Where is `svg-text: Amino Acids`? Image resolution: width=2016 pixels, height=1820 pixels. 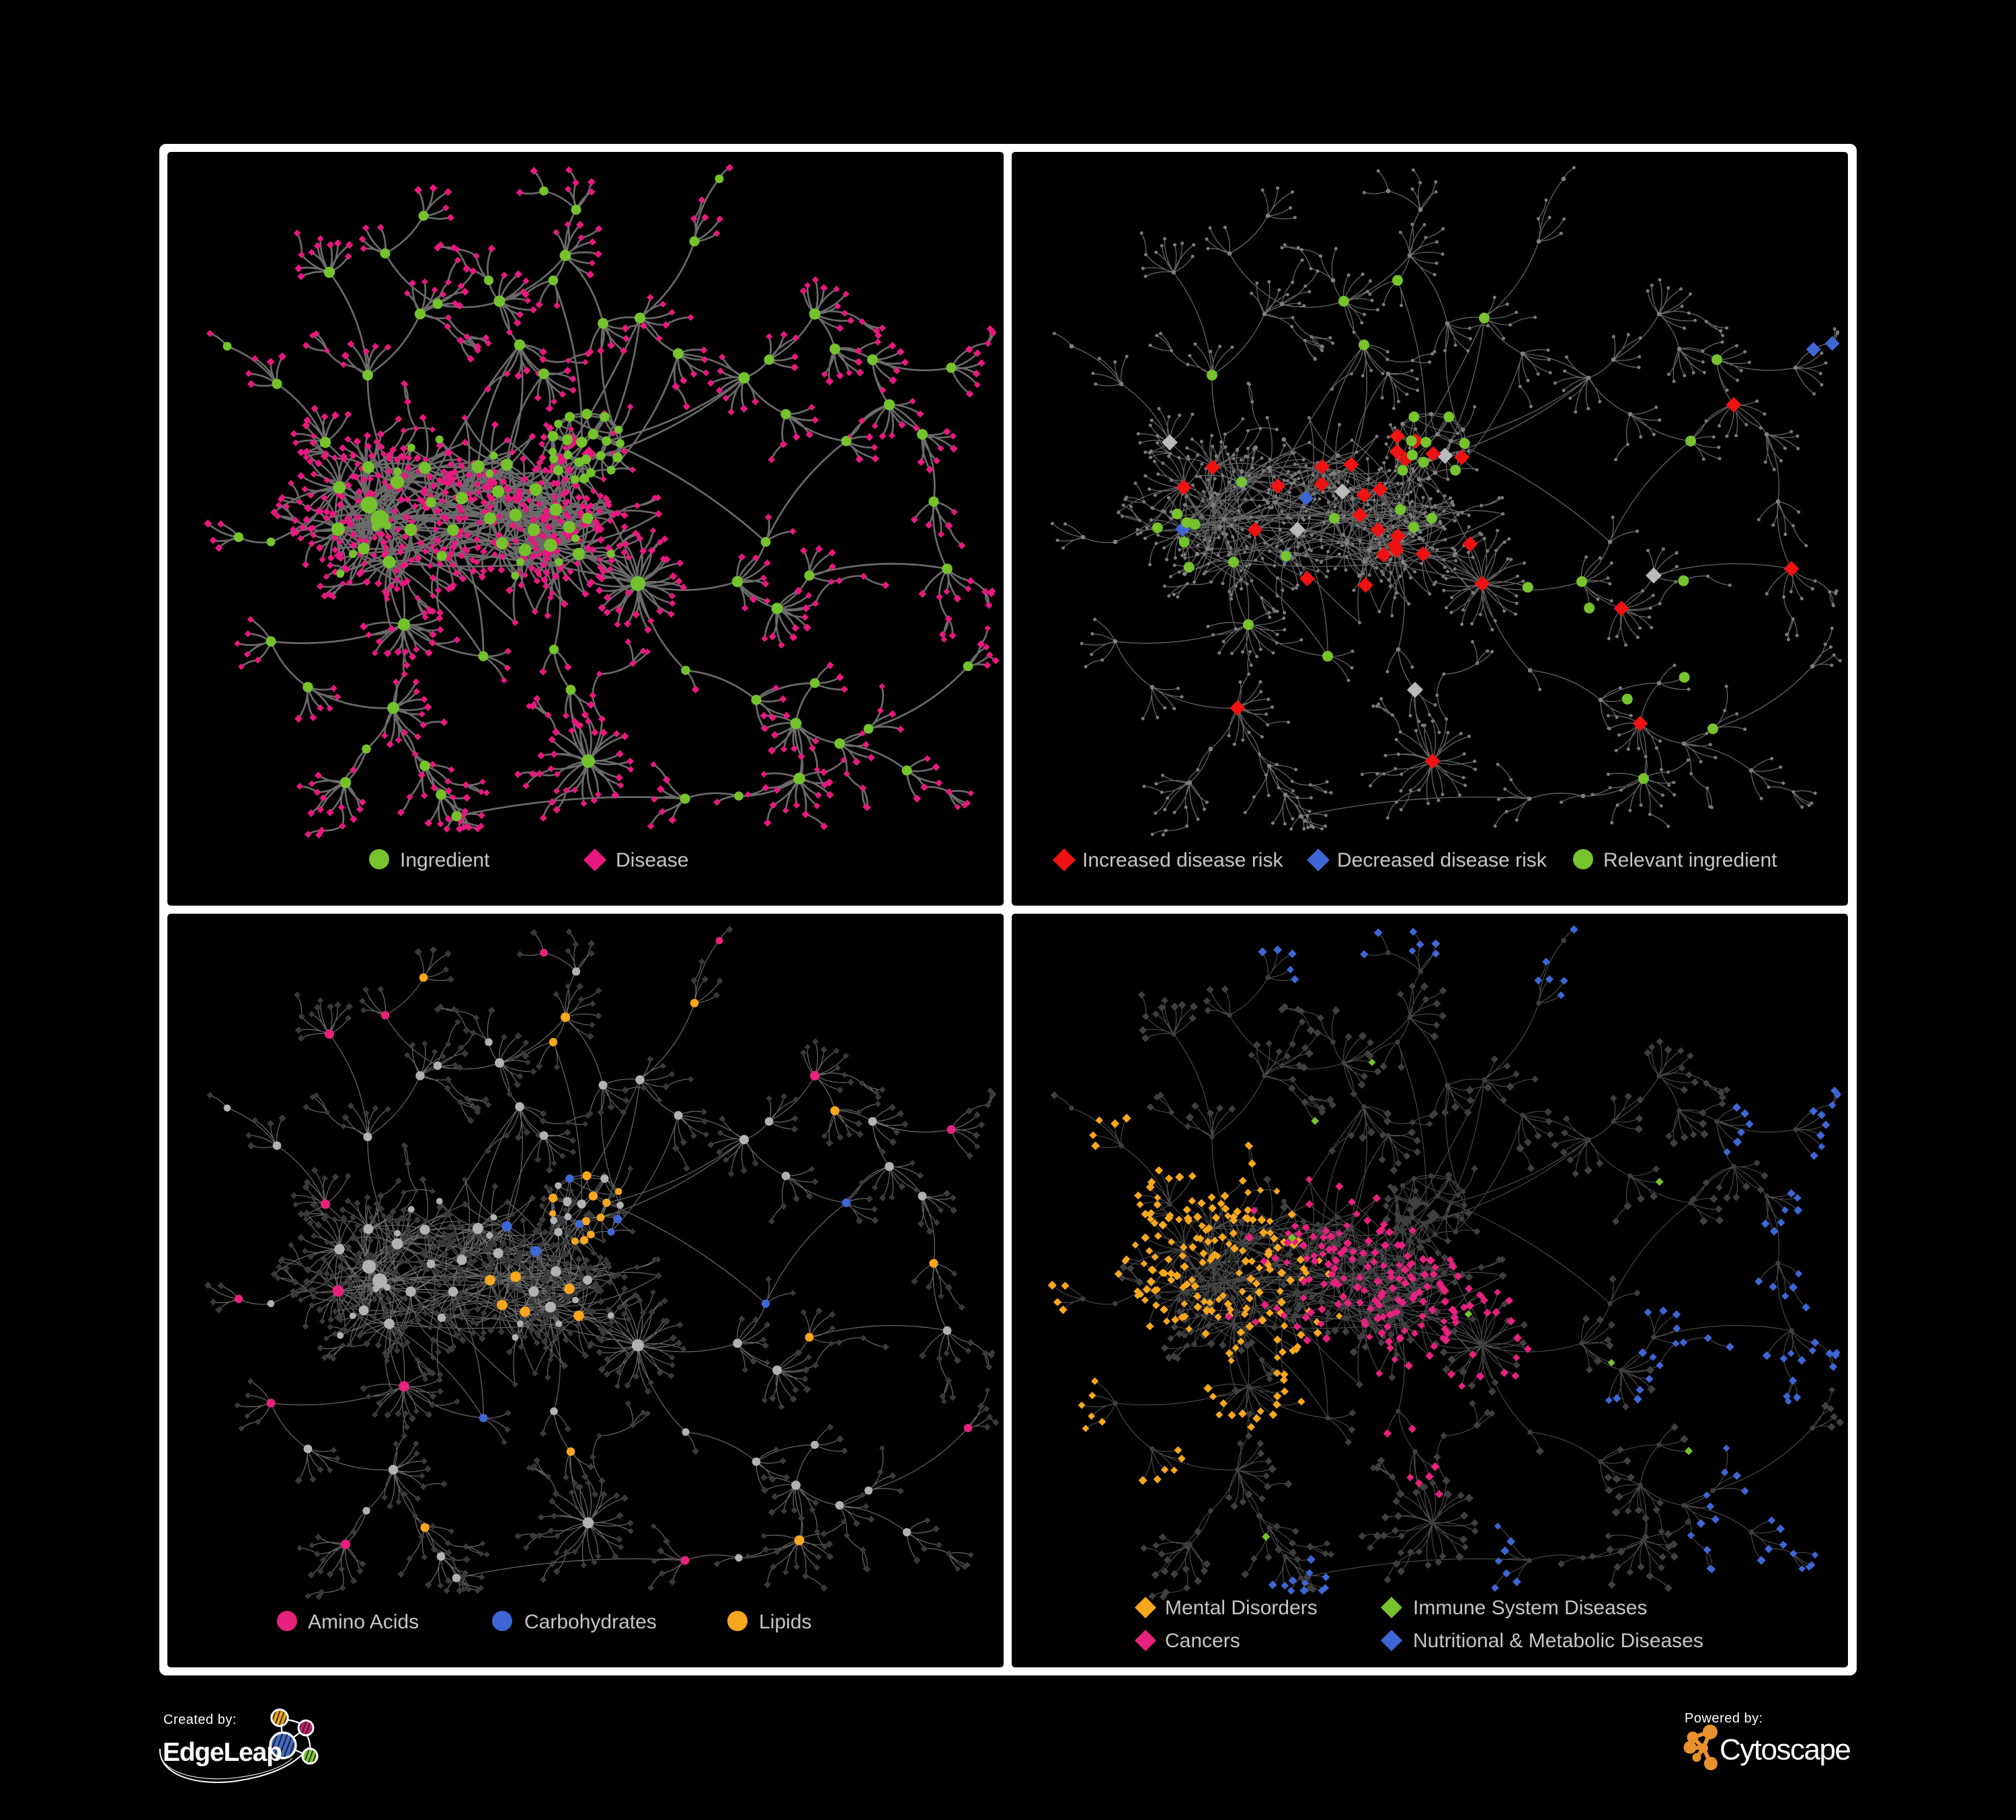 svg-text: Amino Acids is located at coordinates (363, 1622).